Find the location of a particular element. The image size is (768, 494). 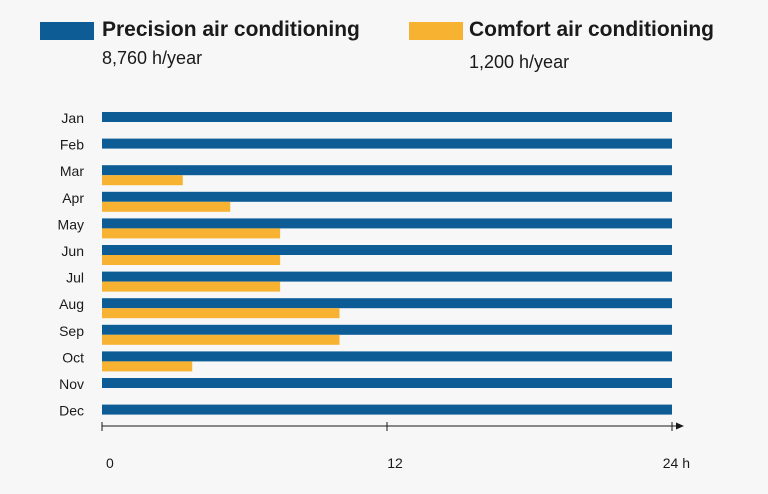

x-axis-arrow-icon is located at coordinates (680, 426).